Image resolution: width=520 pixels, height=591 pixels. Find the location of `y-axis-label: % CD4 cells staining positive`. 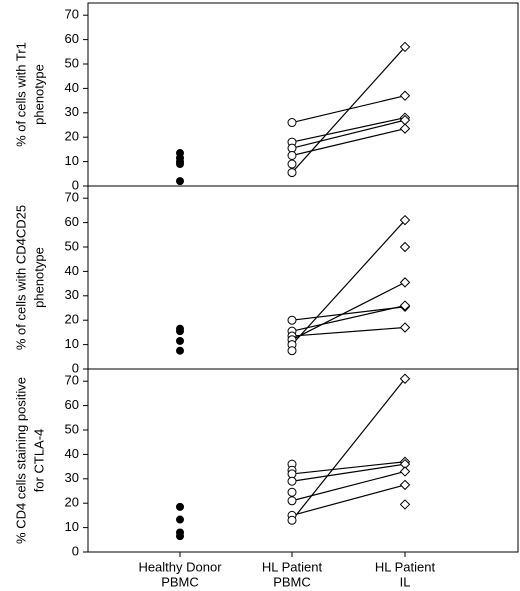

y-axis-label: % CD4 cells staining positive is located at coordinates (20, 460).